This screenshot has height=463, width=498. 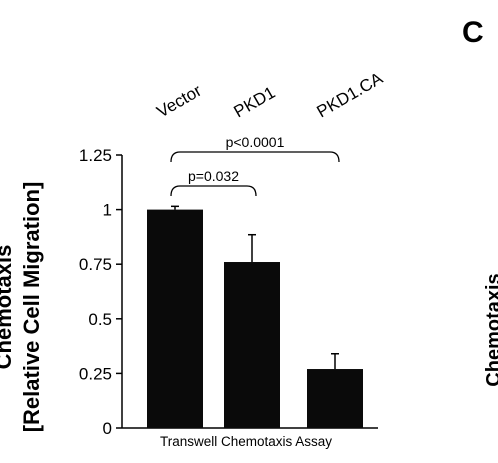 I want to click on y-axis-label-line2: [Relative Cell Migration], so click(x=31, y=307).